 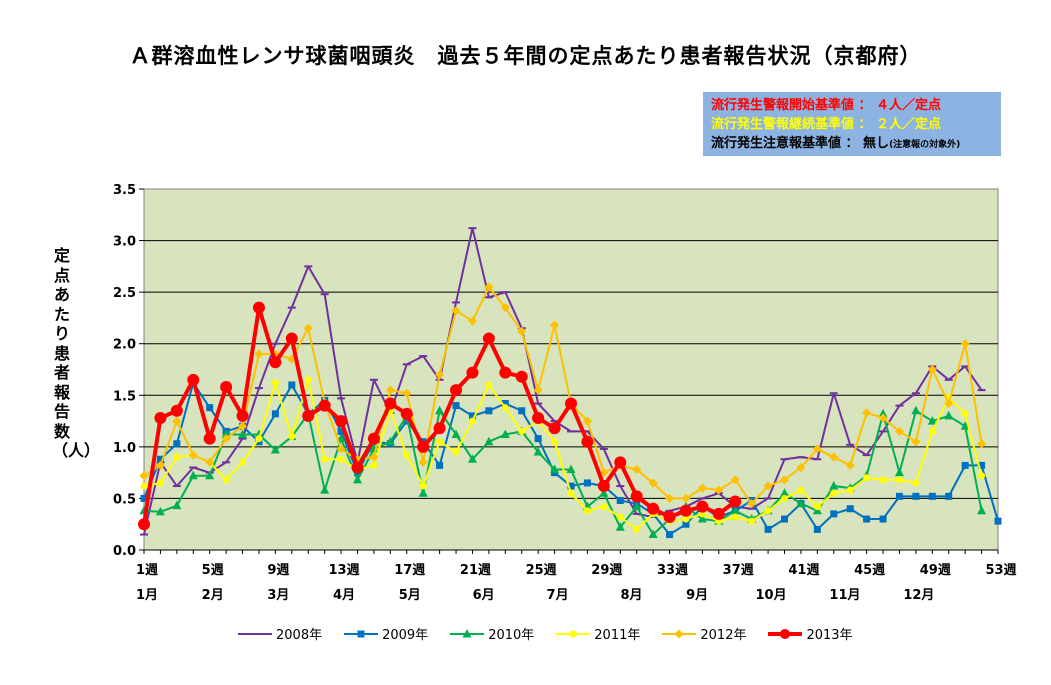 I want to click on x-week-label: 5週, so click(x=213, y=570).